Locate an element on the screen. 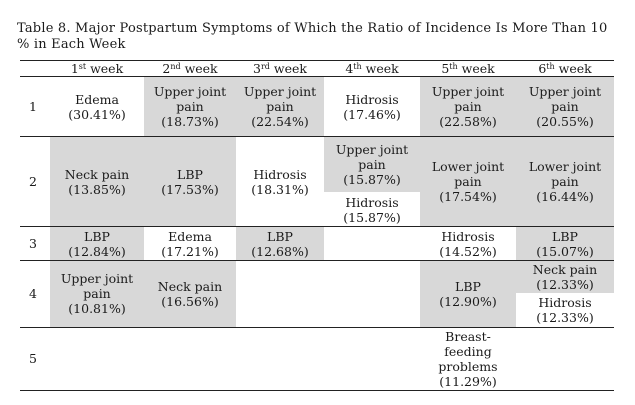 Image resolution: width=635 pixels, height=405 pixels. cell-w5: Lower joint pain (17.54%) is located at coordinates (468, 181).